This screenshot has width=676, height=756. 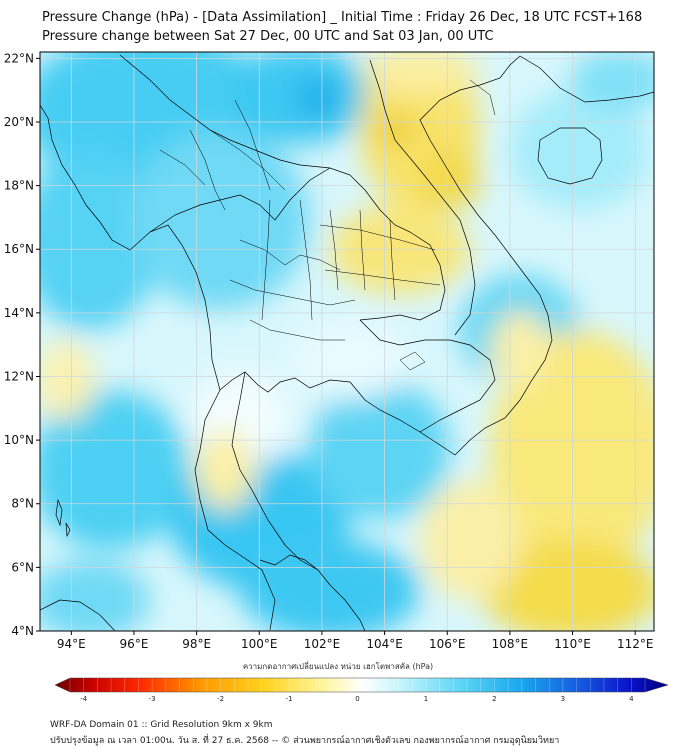 I want to click on lat-tick-label: 8°N, so click(x=22, y=504).